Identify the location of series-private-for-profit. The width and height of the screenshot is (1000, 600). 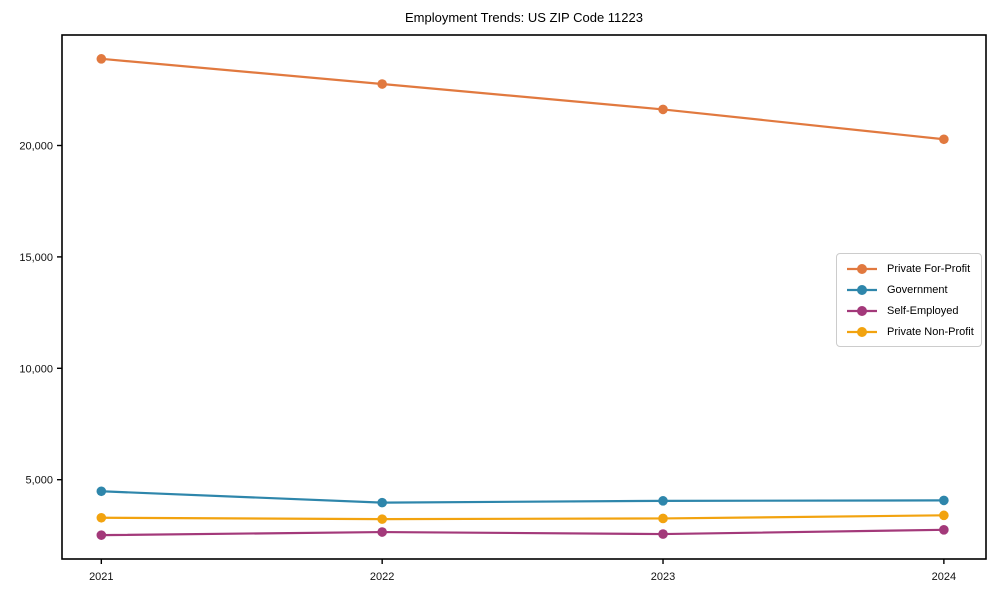
(522, 99).